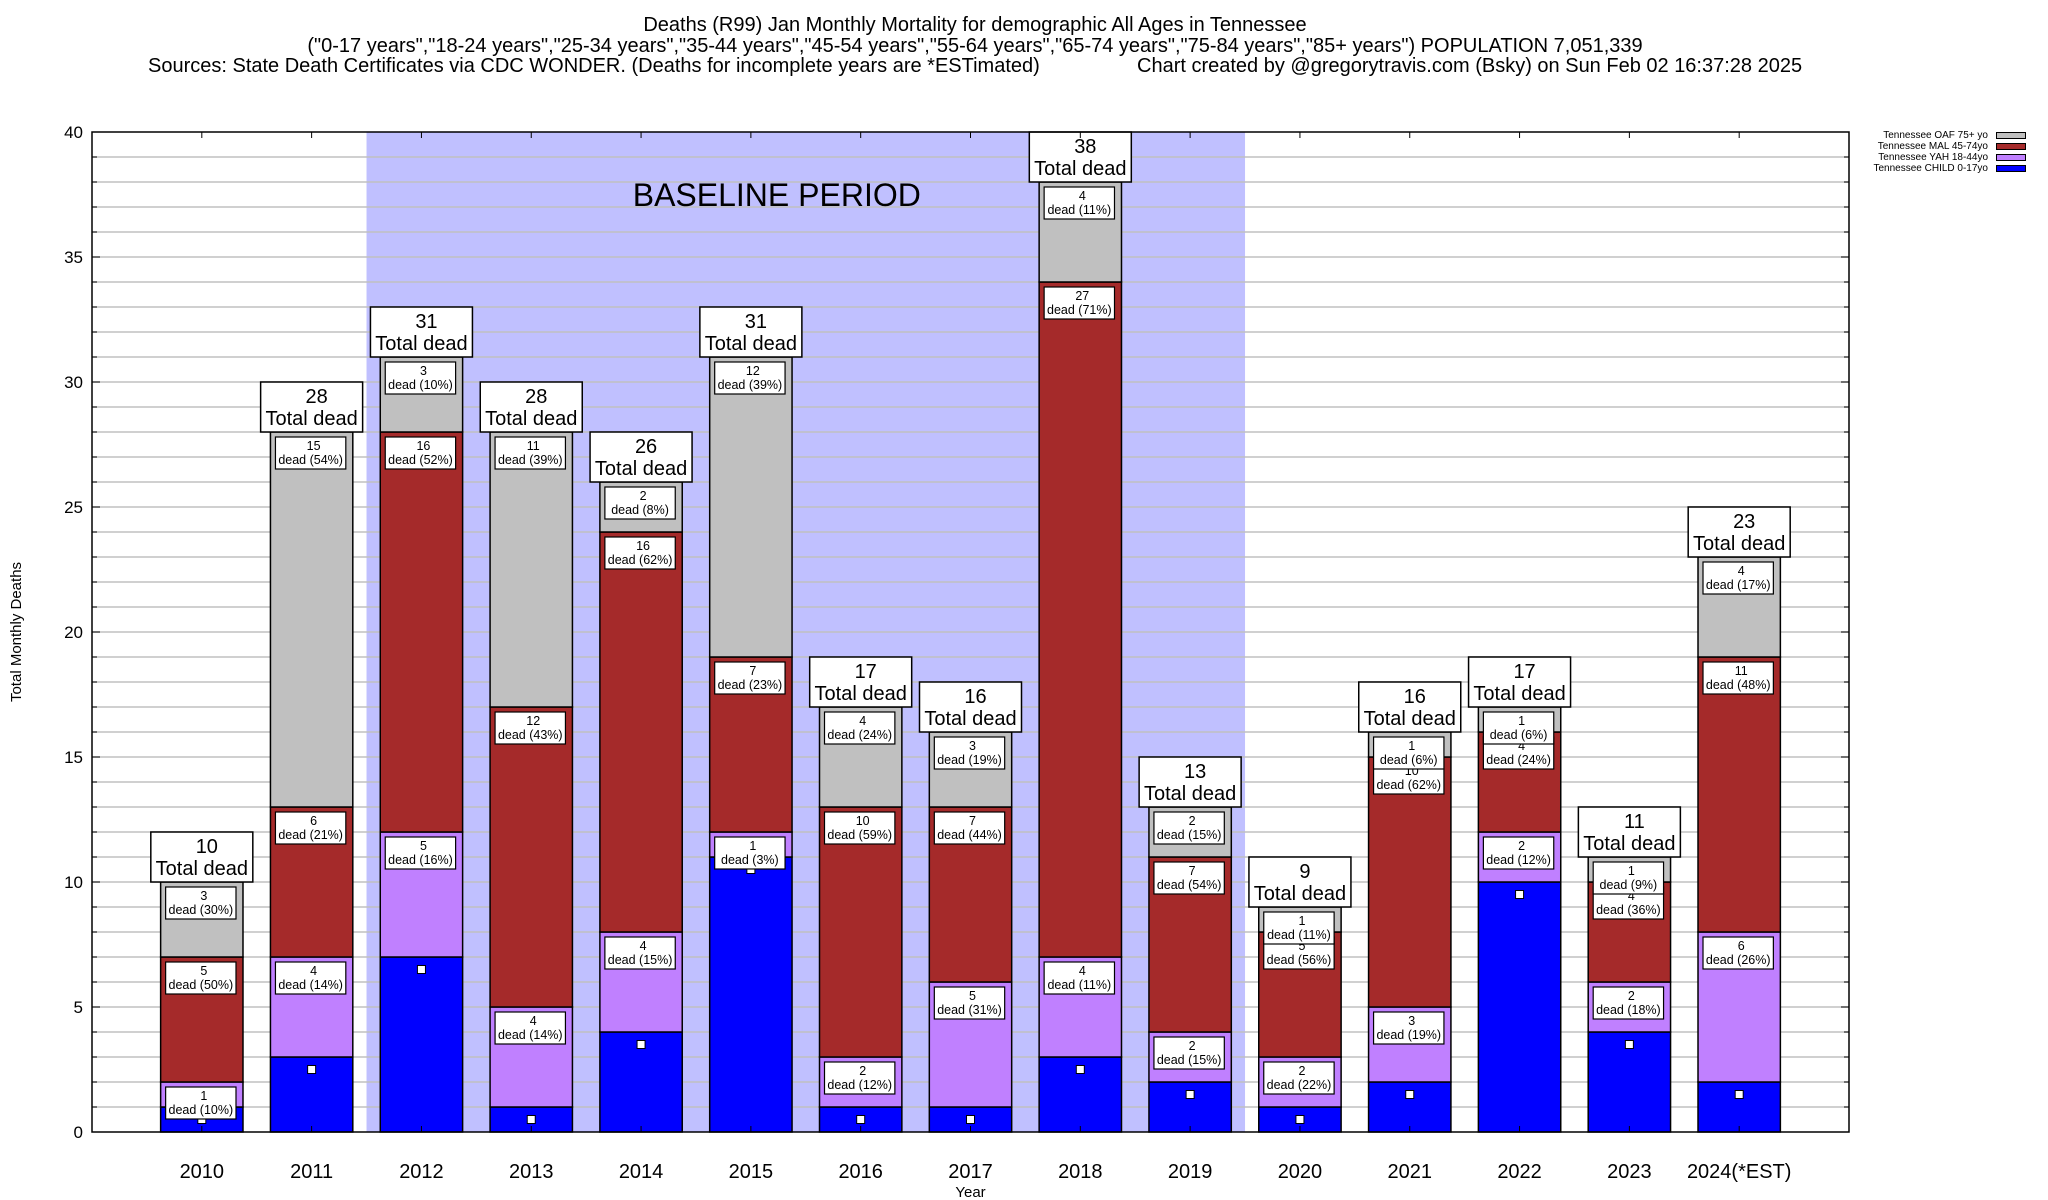 The width and height of the screenshot is (2048, 1200). I want to click on y-tick-label: 25, so click(73, 507).